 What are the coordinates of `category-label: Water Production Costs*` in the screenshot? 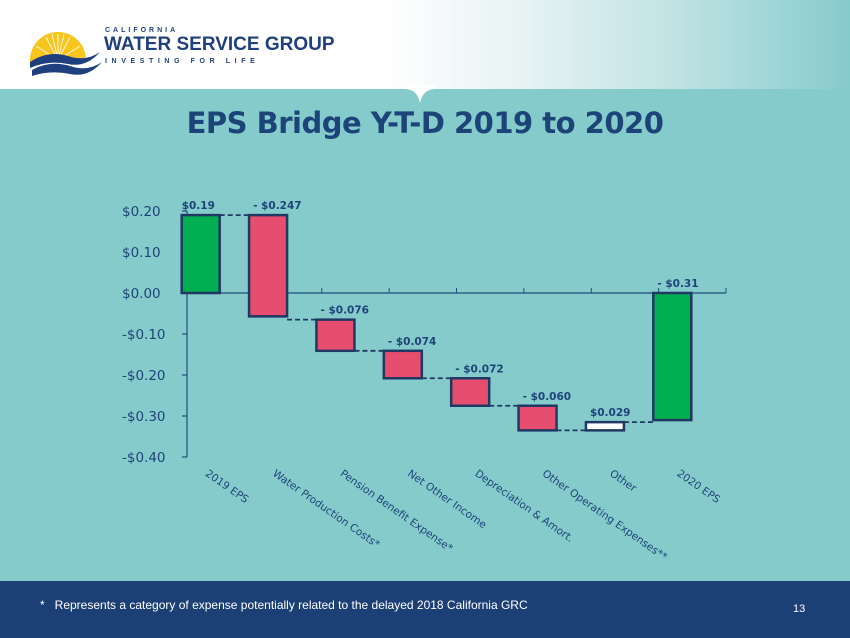 It's located at (325, 509).